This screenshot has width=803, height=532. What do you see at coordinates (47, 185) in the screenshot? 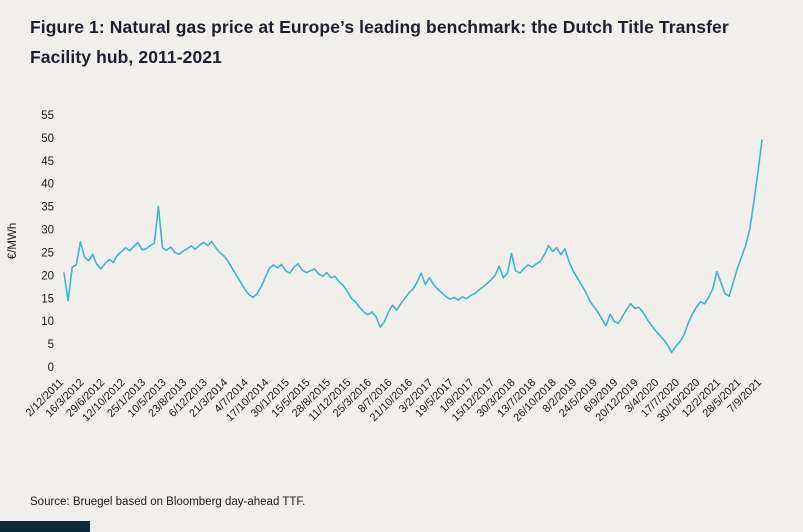
I see `y-tick-label: 40` at bounding box center [47, 185].